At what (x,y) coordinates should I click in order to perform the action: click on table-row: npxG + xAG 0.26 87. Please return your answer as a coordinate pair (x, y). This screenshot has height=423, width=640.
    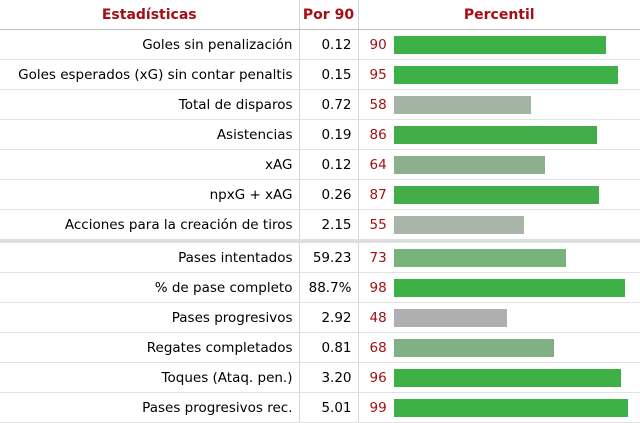
    Looking at the image, I should click on (320, 194).